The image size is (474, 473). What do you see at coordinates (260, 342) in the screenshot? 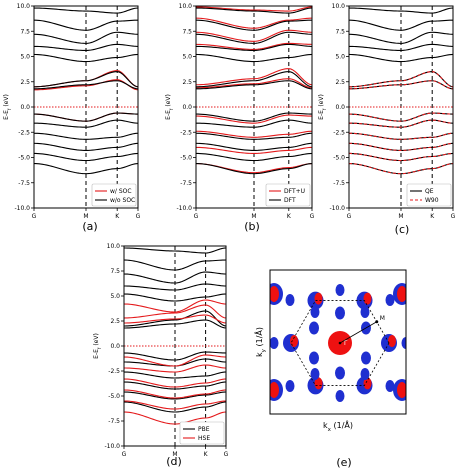
I see `y-axis-label: ky (1/Å)` at bounding box center [260, 342].